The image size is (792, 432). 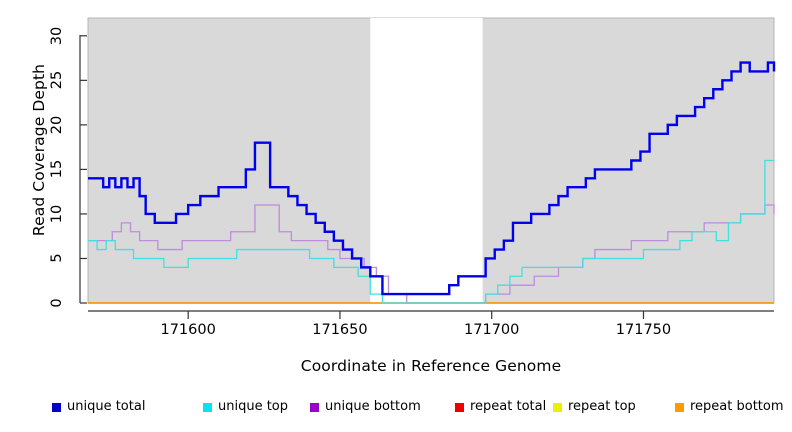 I want to click on uncovered-region-band, so click(x=426, y=160).